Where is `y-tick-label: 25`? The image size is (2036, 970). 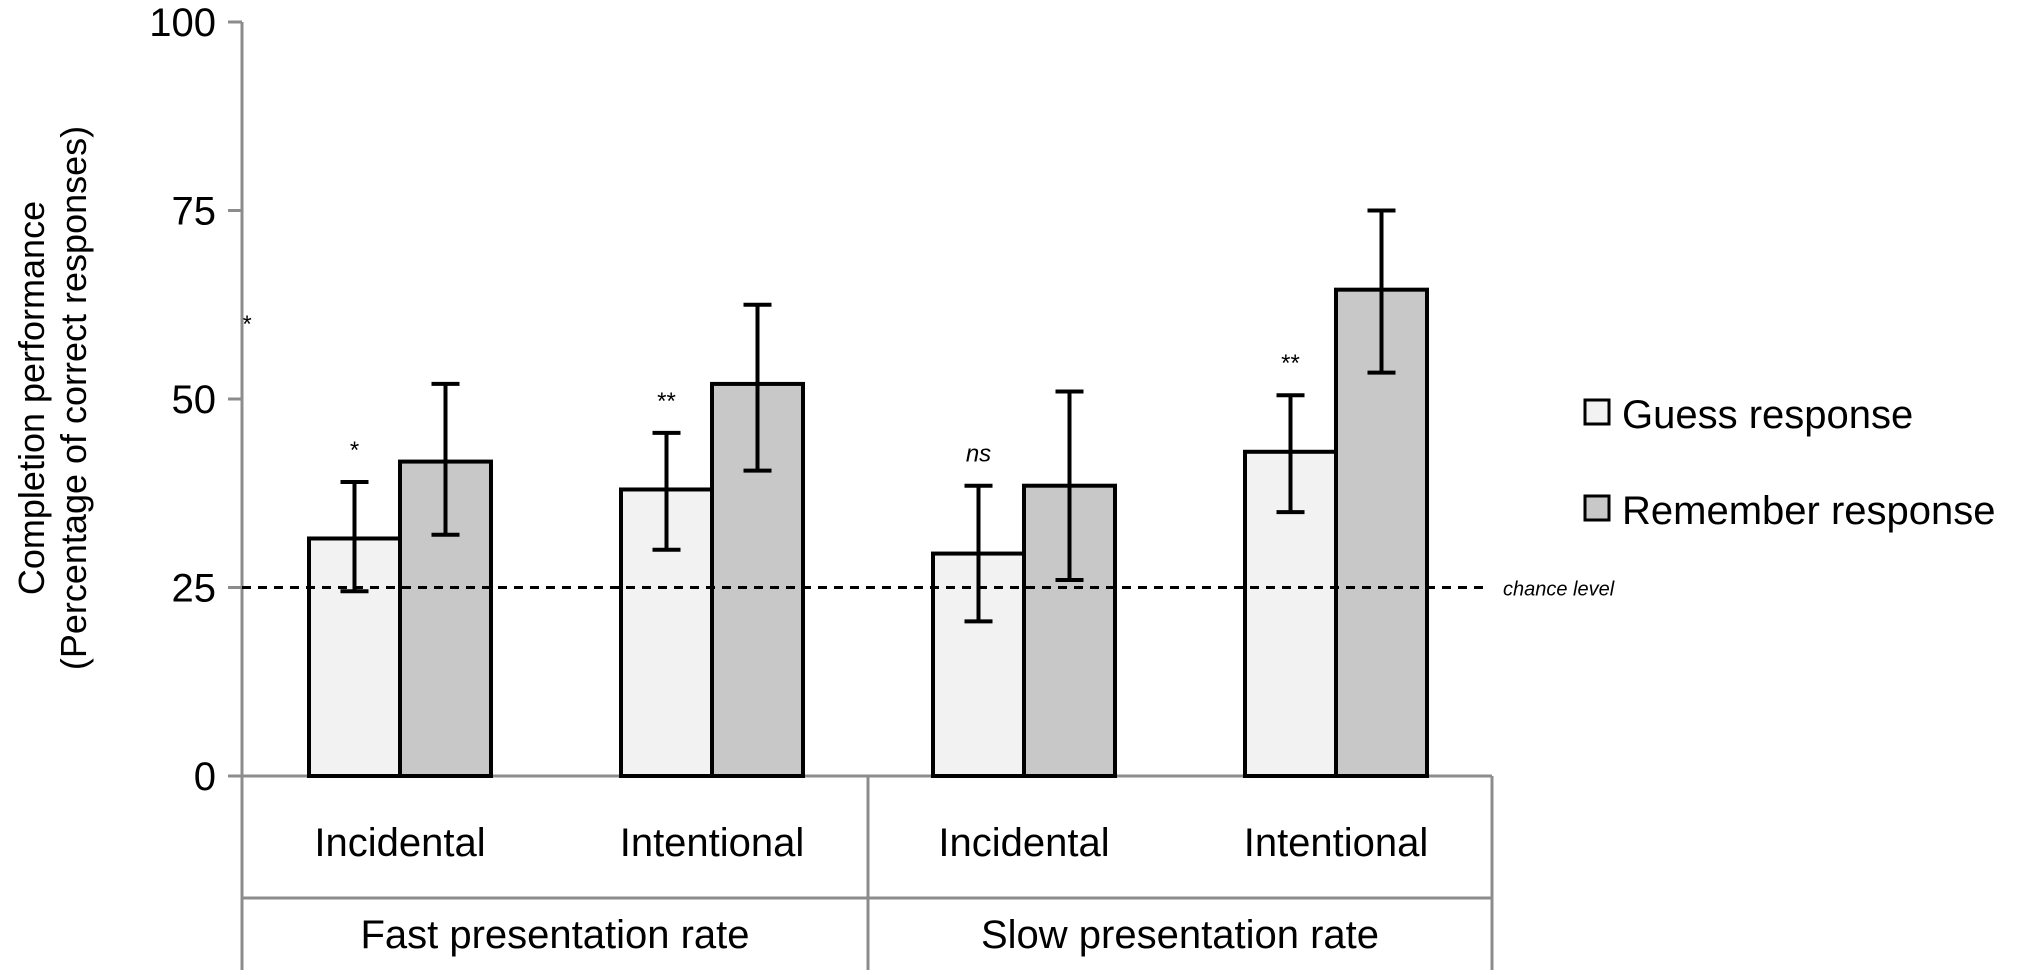 y-tick-label: 25 is located at coordinates (194, 589).